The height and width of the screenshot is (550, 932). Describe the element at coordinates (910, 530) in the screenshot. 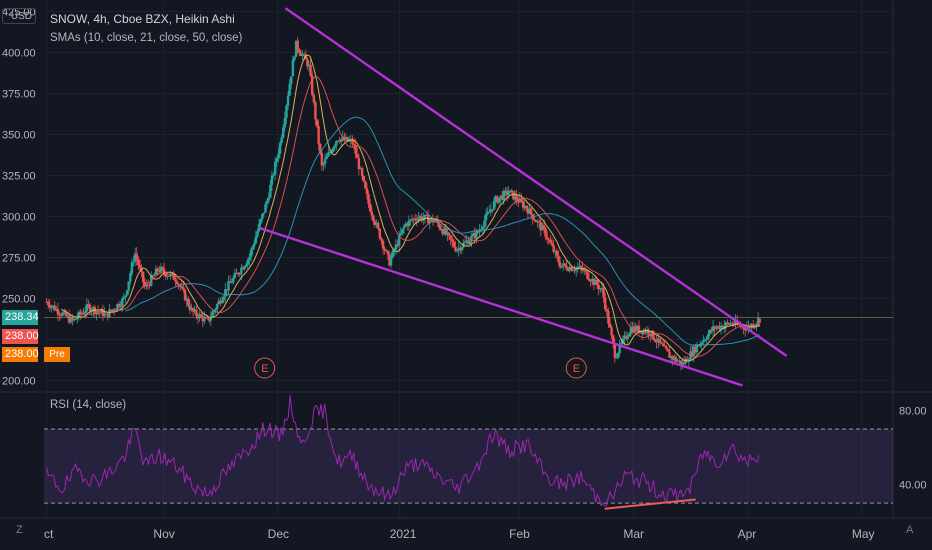

I see `auto-scale-corner: A` at that location.